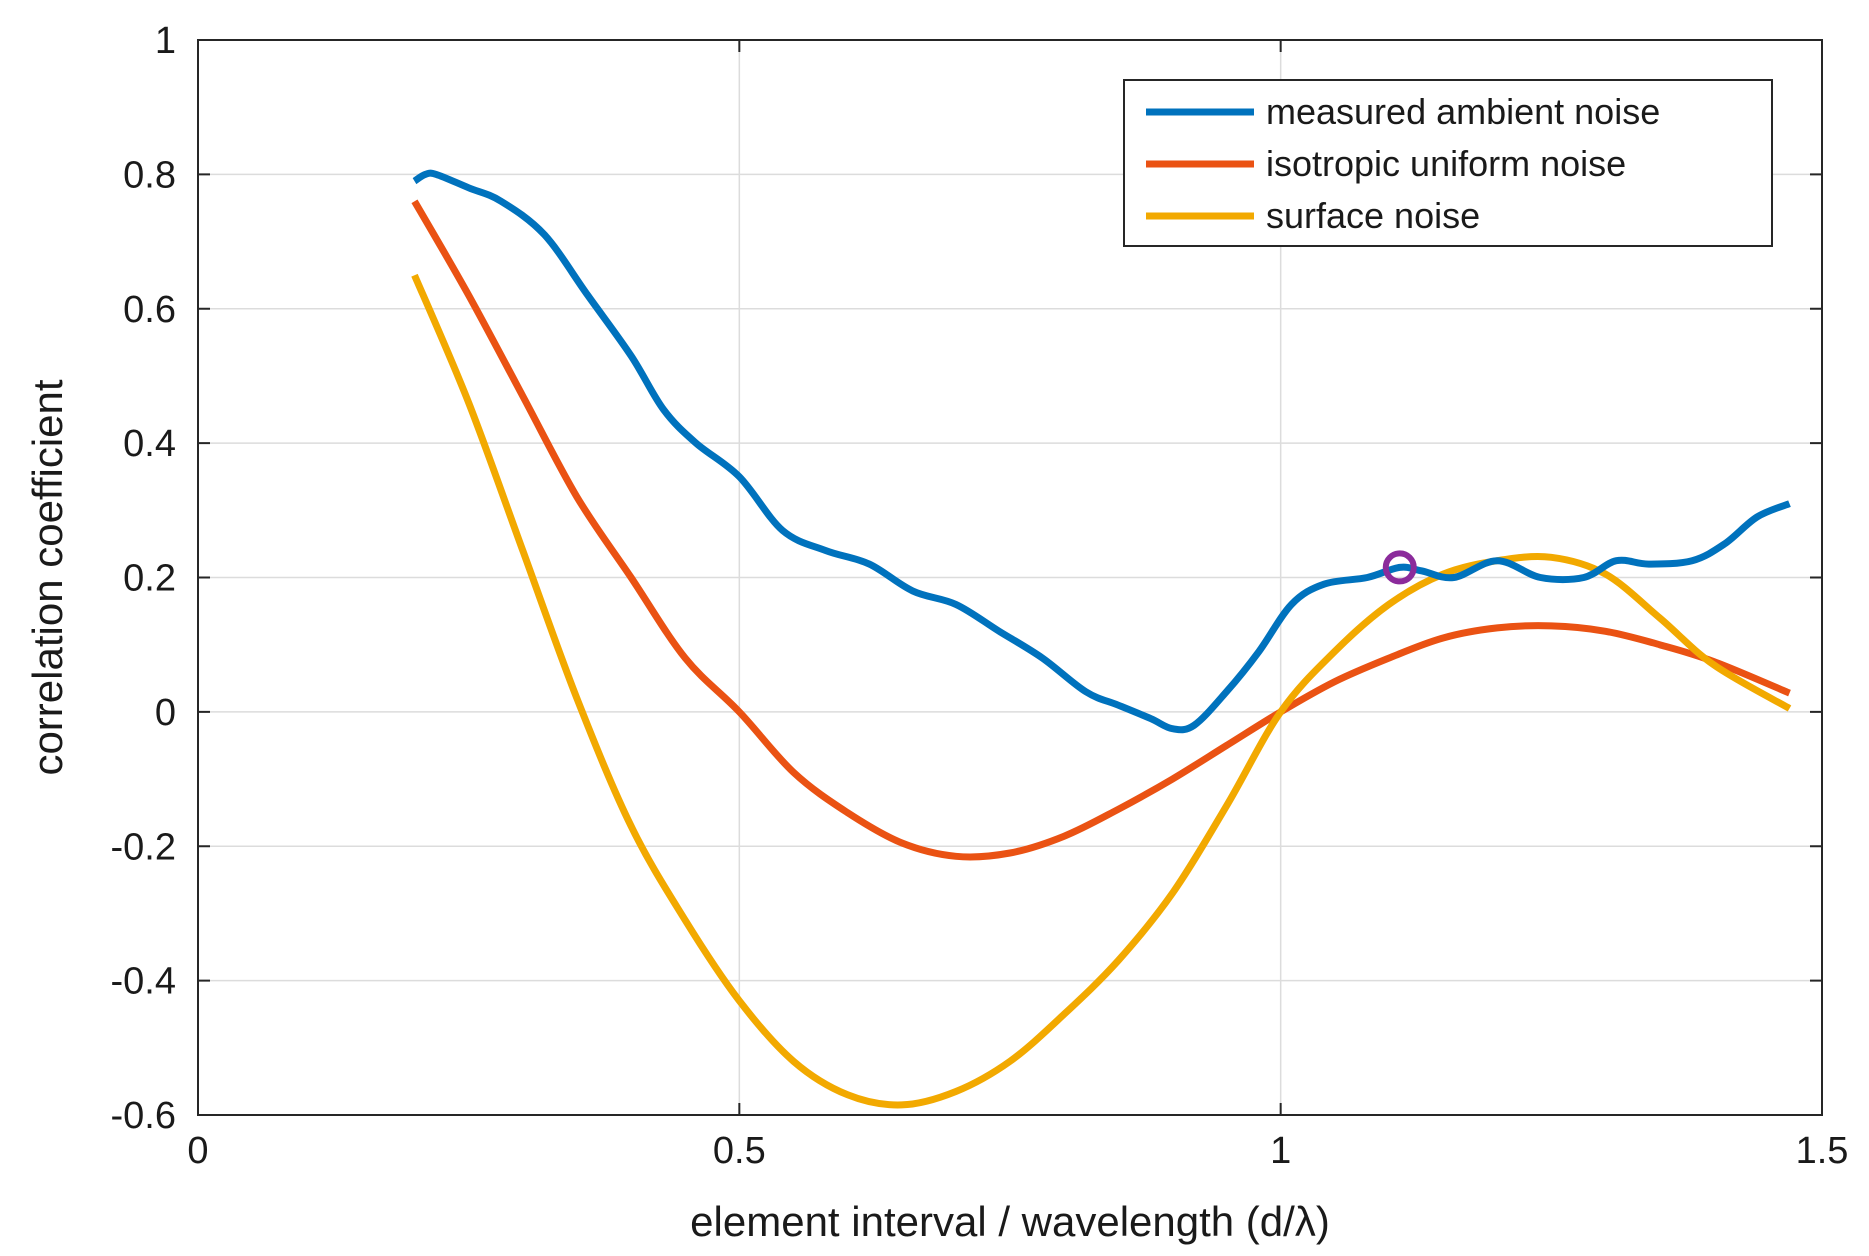 This screenshot has width=1869, height=1256. Describe the element at coordinates (149, 444) in the screenshot. I see `y-tick-label: 0.4` at that location.